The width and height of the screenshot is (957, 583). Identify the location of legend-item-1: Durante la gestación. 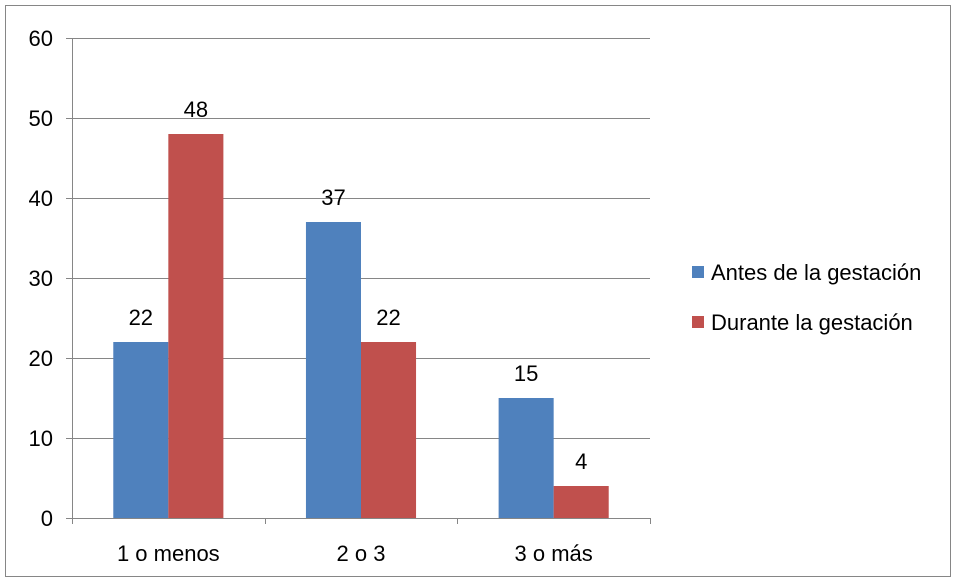
(802, 322).